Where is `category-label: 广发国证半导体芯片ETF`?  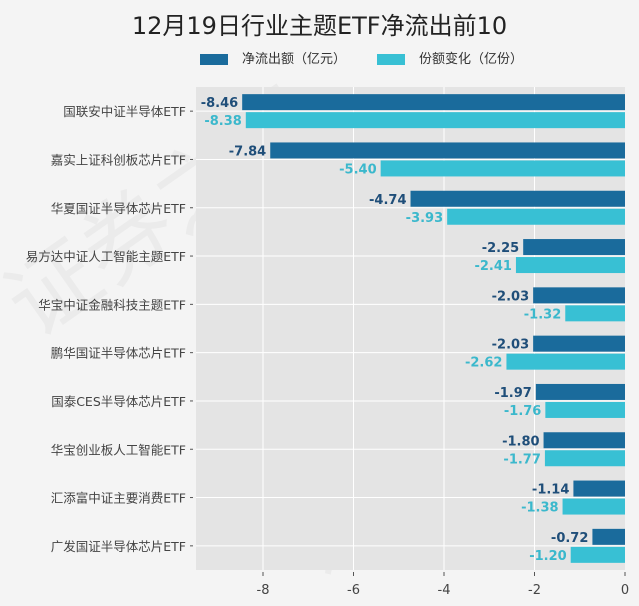
category-label: 广发国证半导体芯片ETF is located at coordinates (118, 546).